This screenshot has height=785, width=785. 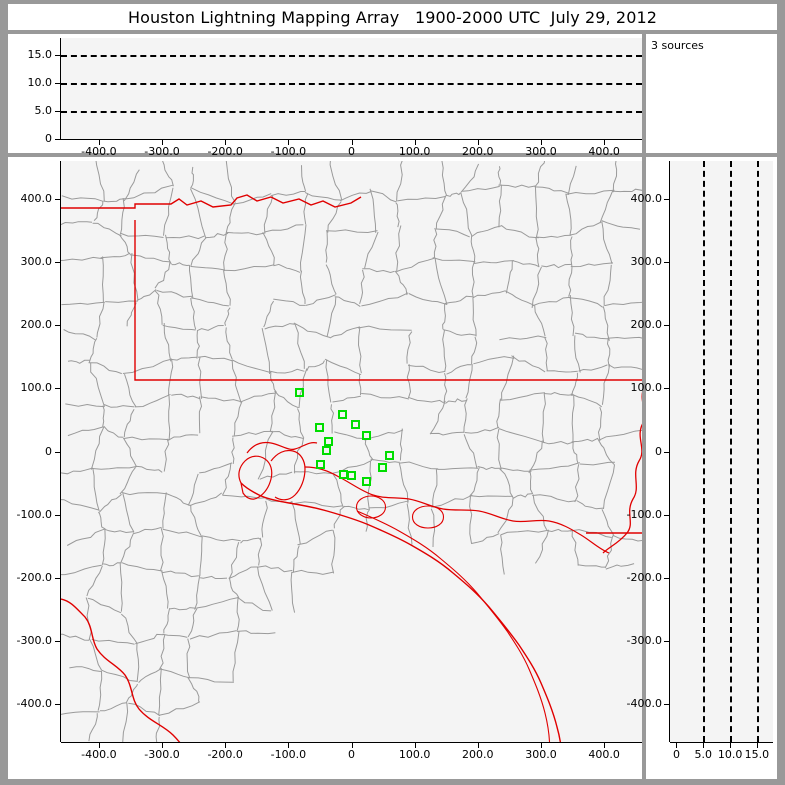 I want to click on x-axis-tick-label: 15.0, so click(x=757, y=754).